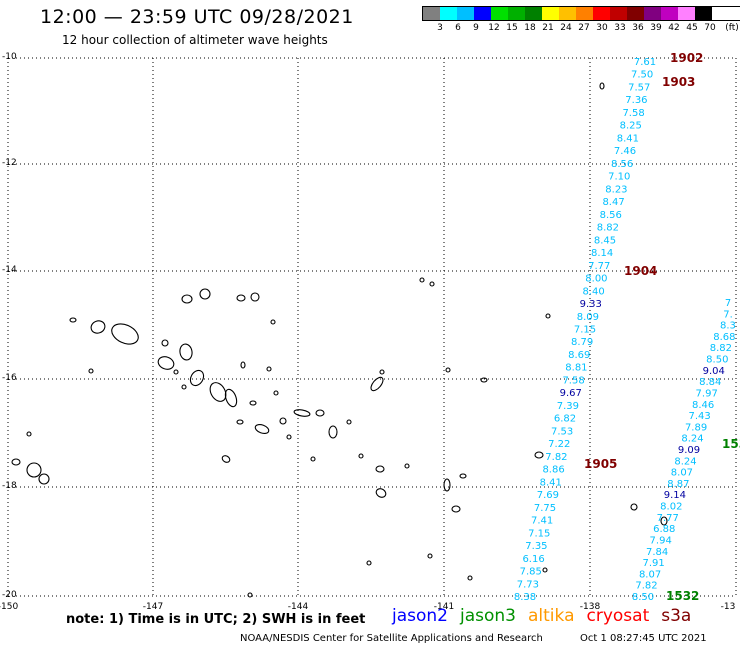 The width and height of the screenshot is (740, 650). Describe the element at coordinates (530, 28) in the screenshot. I see `legend-value: 18` at that location.